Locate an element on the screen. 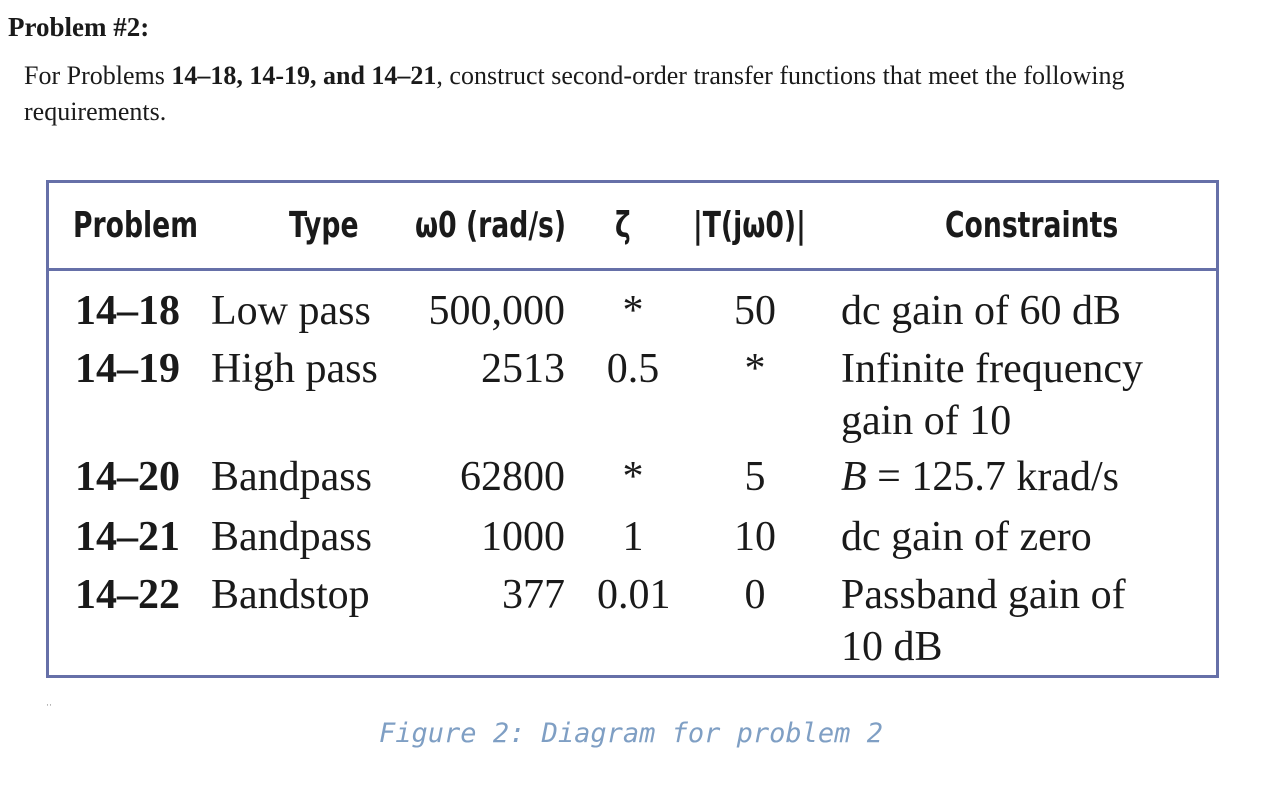 The height and width of the screenshot is (786, 1276). figure-caption: Figure 2: Diagram for problem 2 is located at coordinates (631, 733).